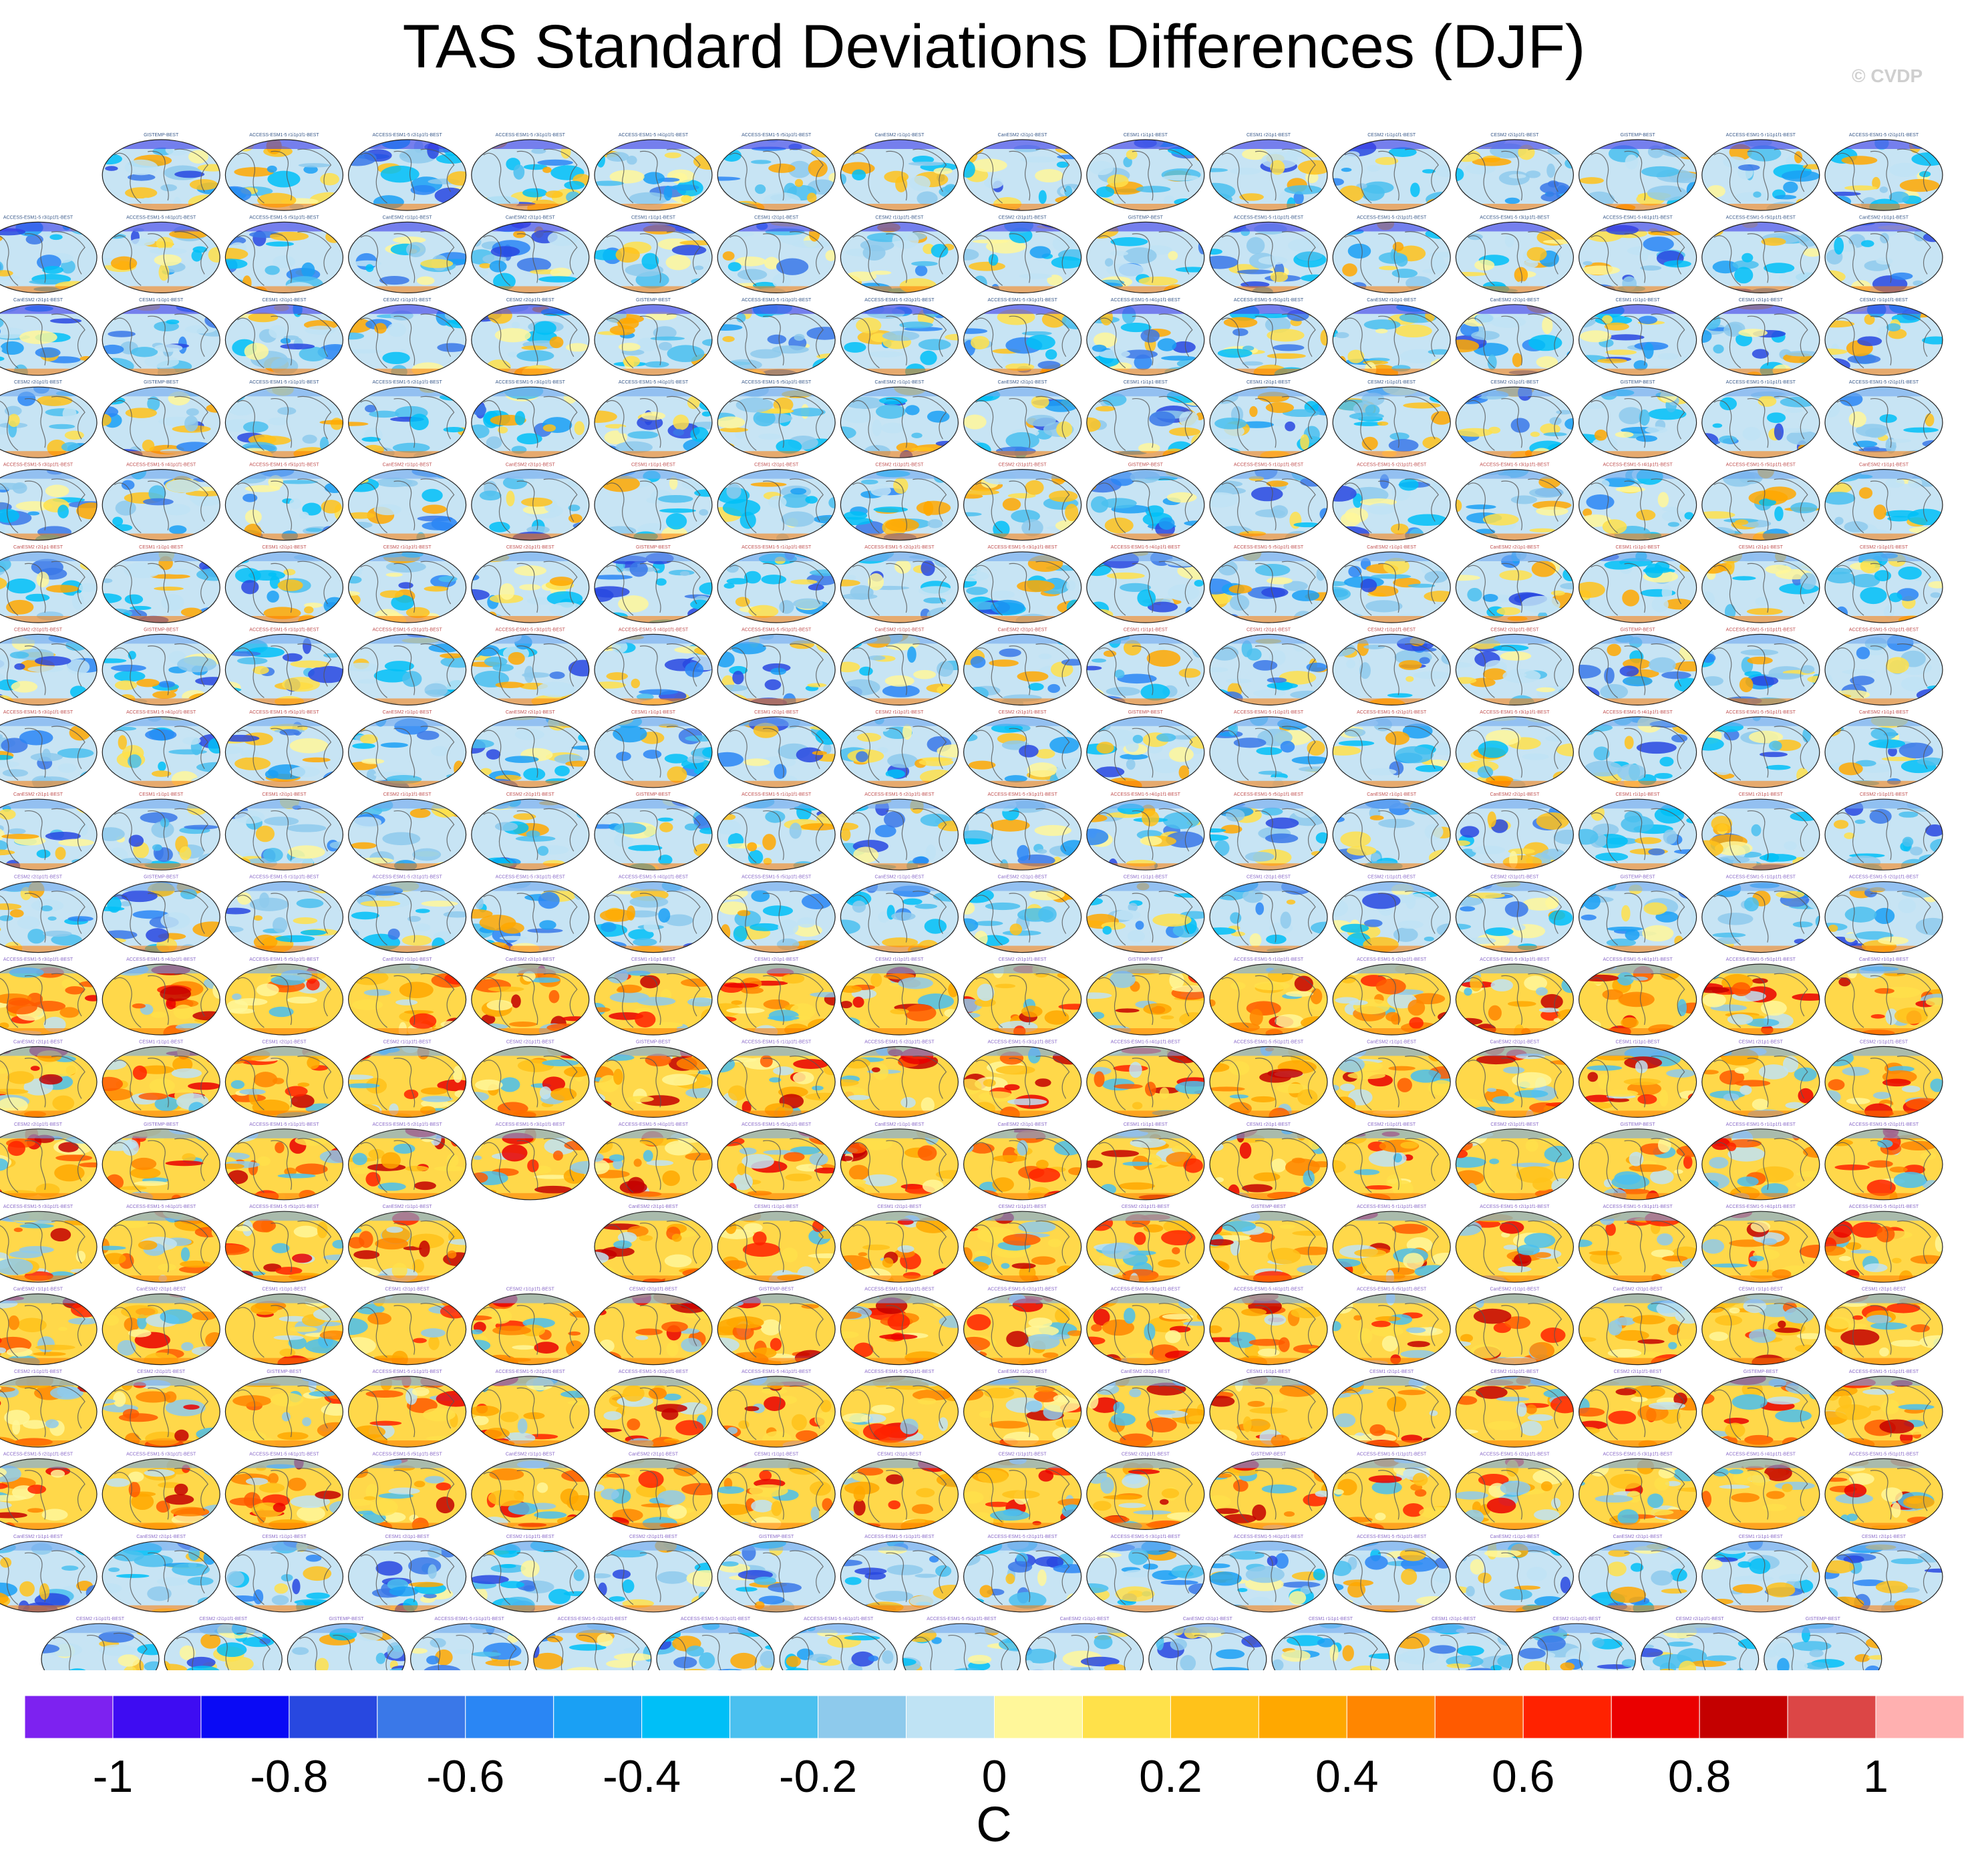 Image resolution: width=1988 pixels, height=1864 pixels. Describe the element at coordinates (1638, 465) in the screenshot. I see `map-panel-caption: ACCESS-ESM1-5 r4i1p1f1-BEST` at that location.